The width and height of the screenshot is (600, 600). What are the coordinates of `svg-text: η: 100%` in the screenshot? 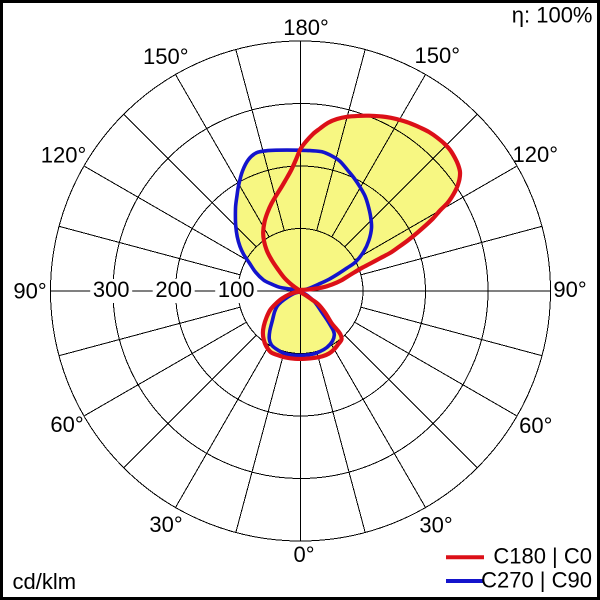 It's located at (552, 15).